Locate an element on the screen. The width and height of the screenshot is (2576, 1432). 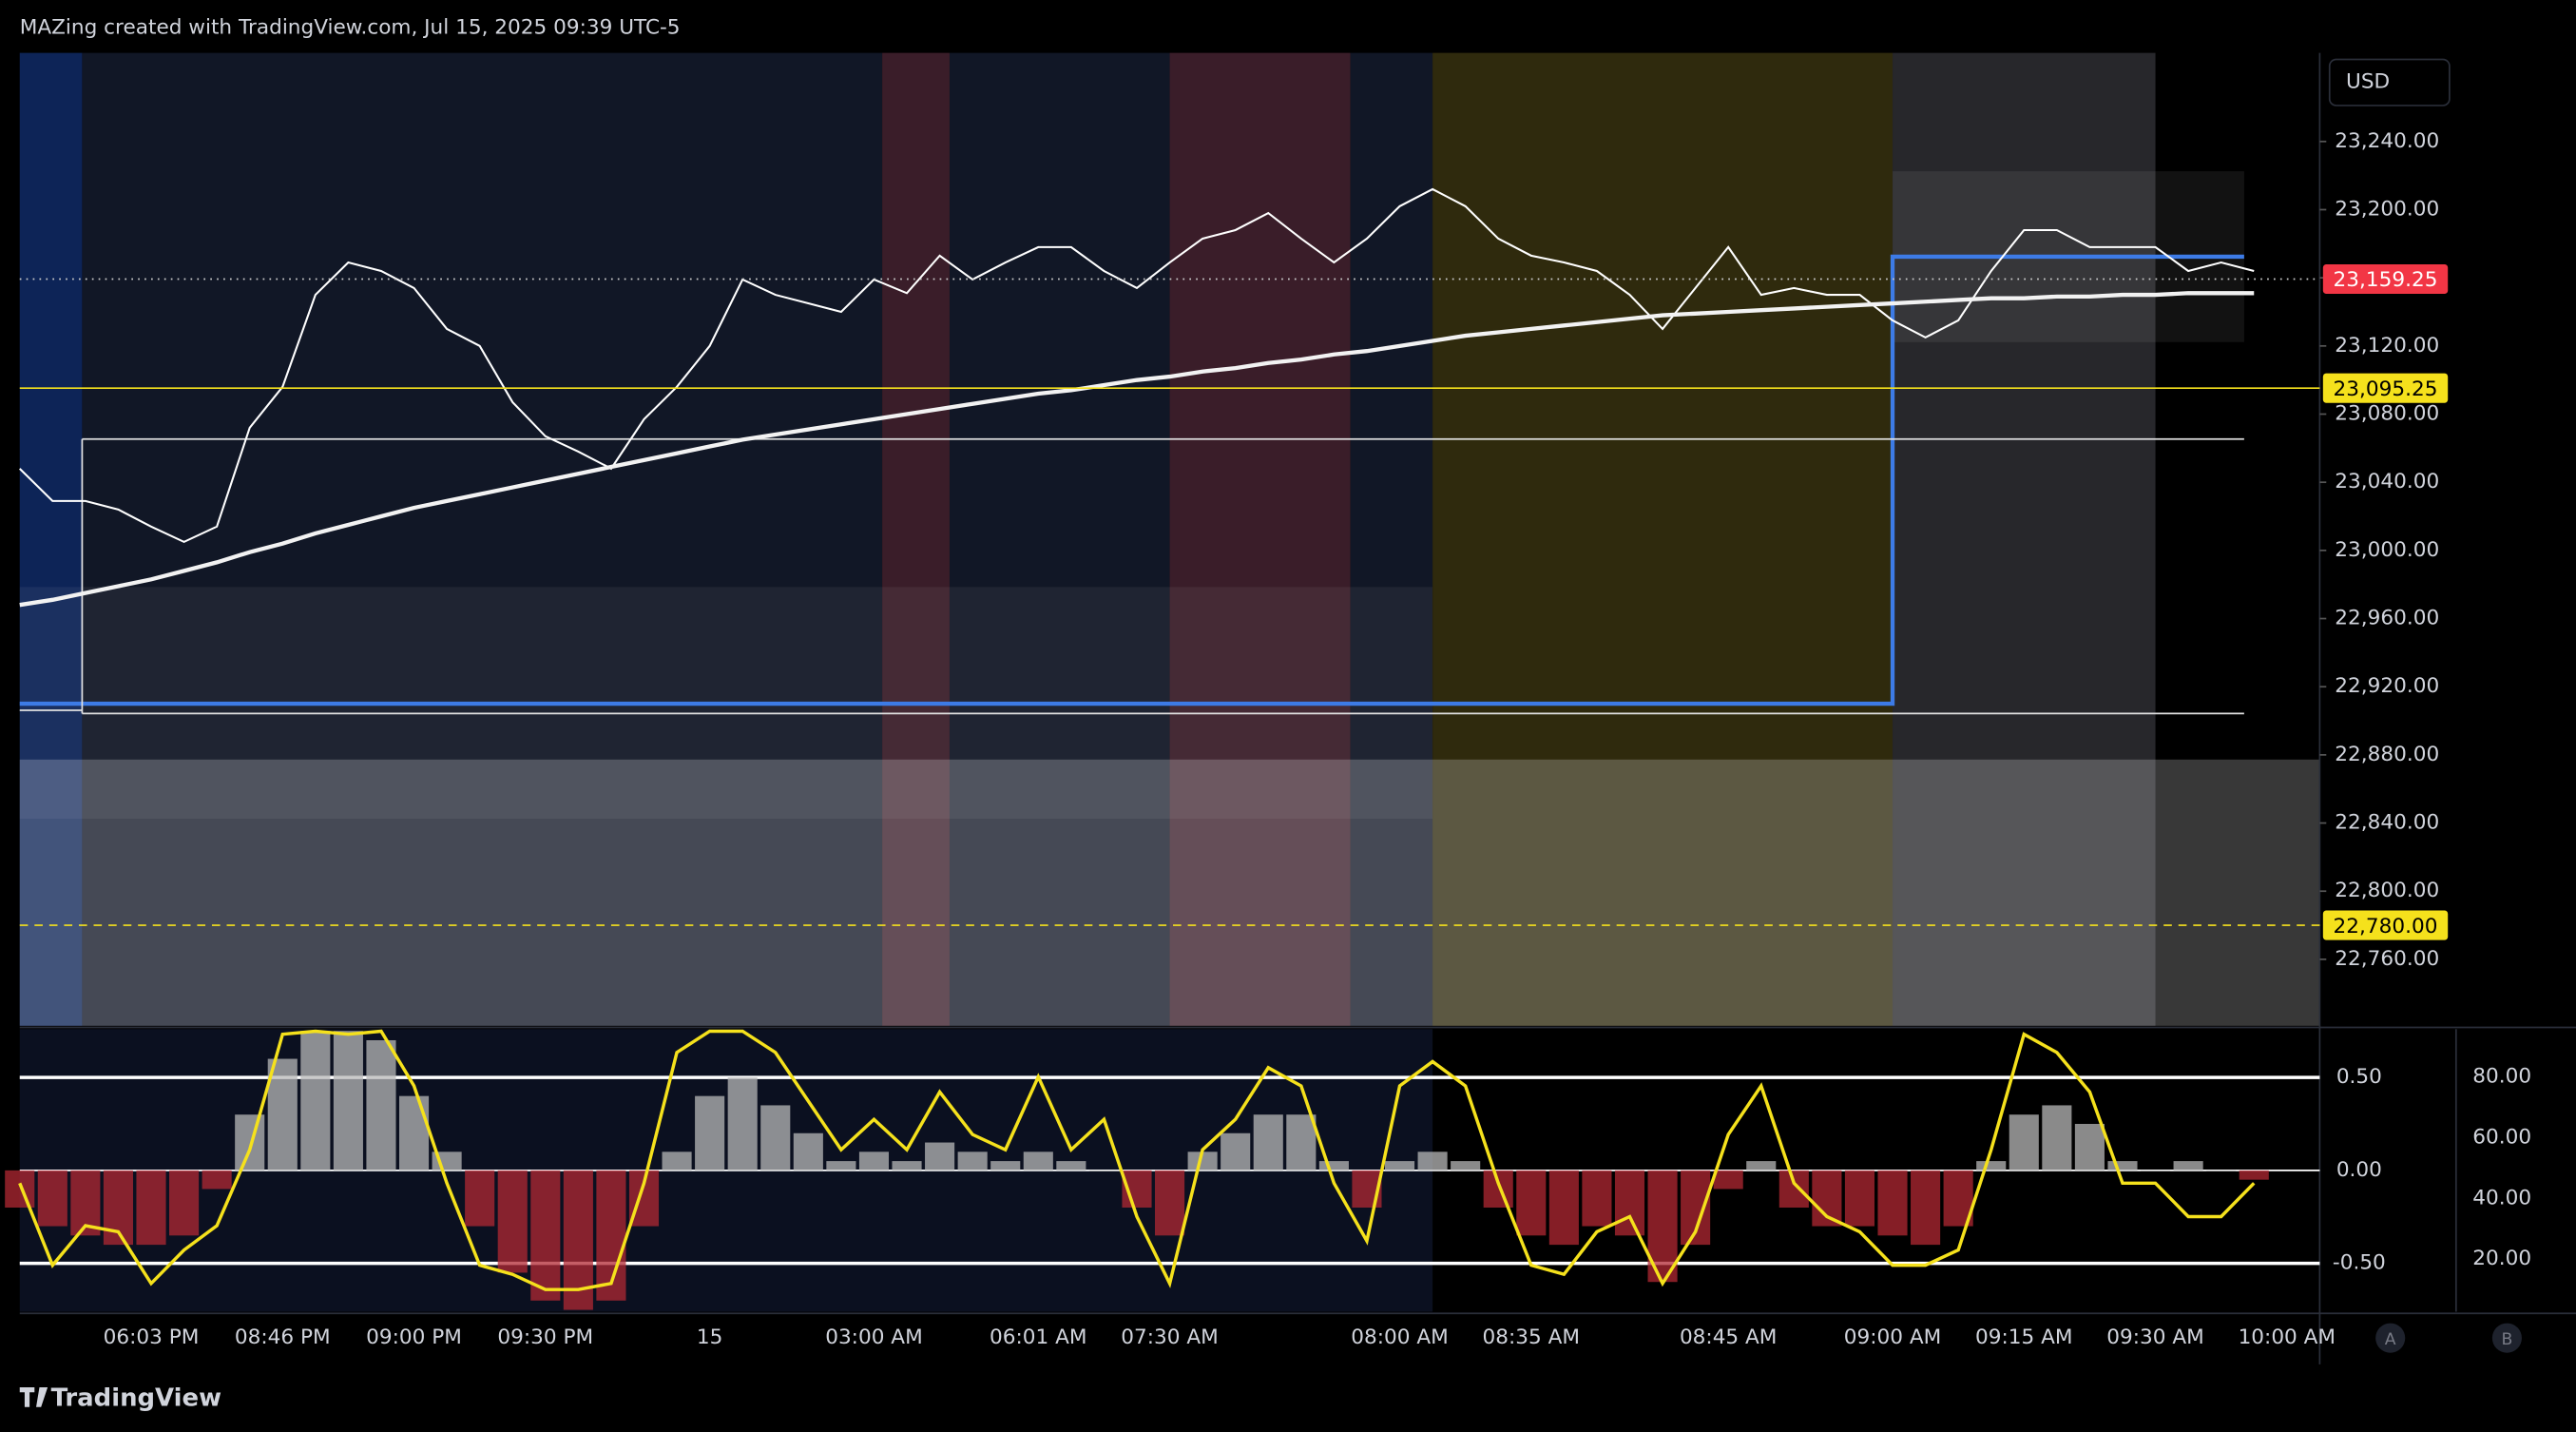
y-tick-label: 23,000.00 is located at coordinates (2387, 550).